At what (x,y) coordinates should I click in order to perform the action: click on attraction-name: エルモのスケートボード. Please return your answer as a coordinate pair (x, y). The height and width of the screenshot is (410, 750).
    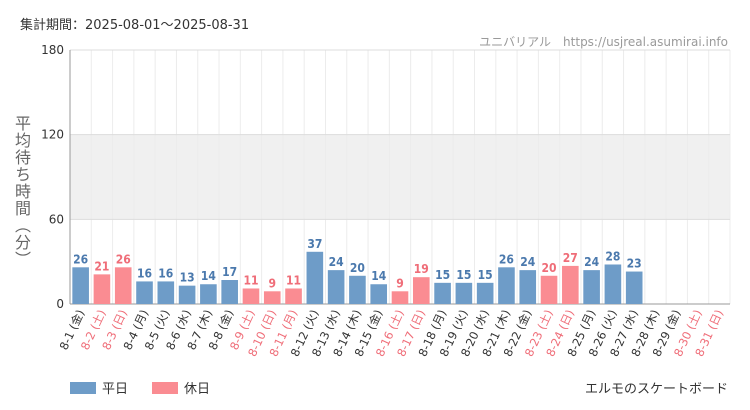
    Looking at the image, I should click on (656, 389).